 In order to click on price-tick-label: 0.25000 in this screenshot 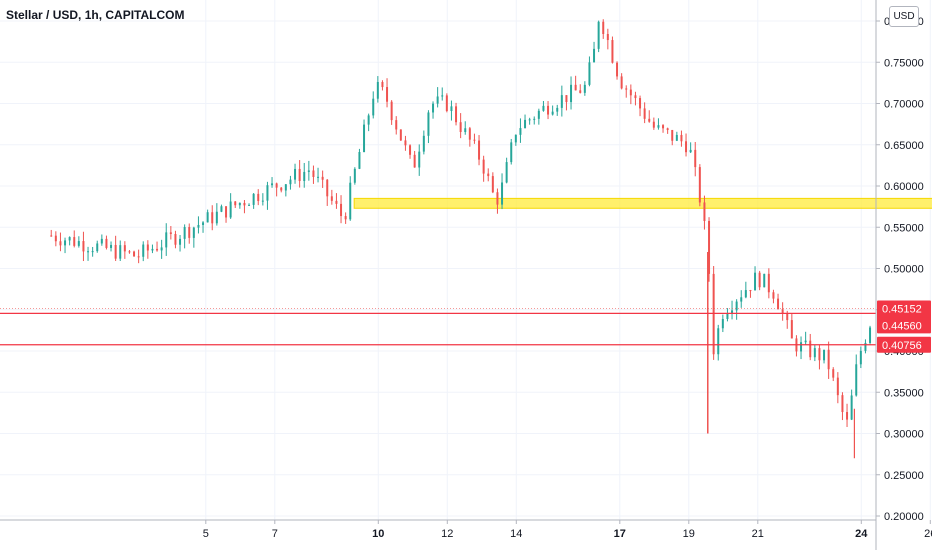, I will do `click(904, 476)`.